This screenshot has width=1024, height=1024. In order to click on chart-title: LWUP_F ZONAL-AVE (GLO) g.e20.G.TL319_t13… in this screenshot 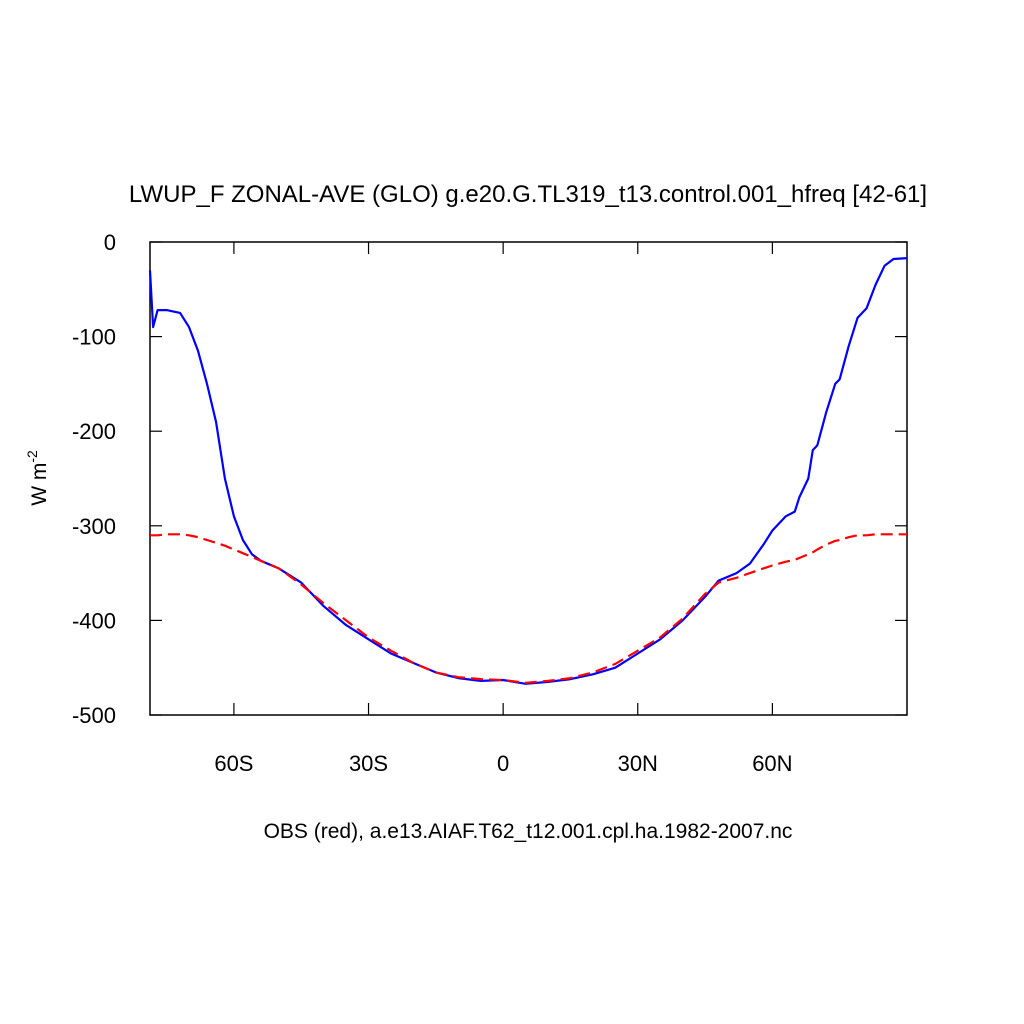, I will do `click(528, 194)`.